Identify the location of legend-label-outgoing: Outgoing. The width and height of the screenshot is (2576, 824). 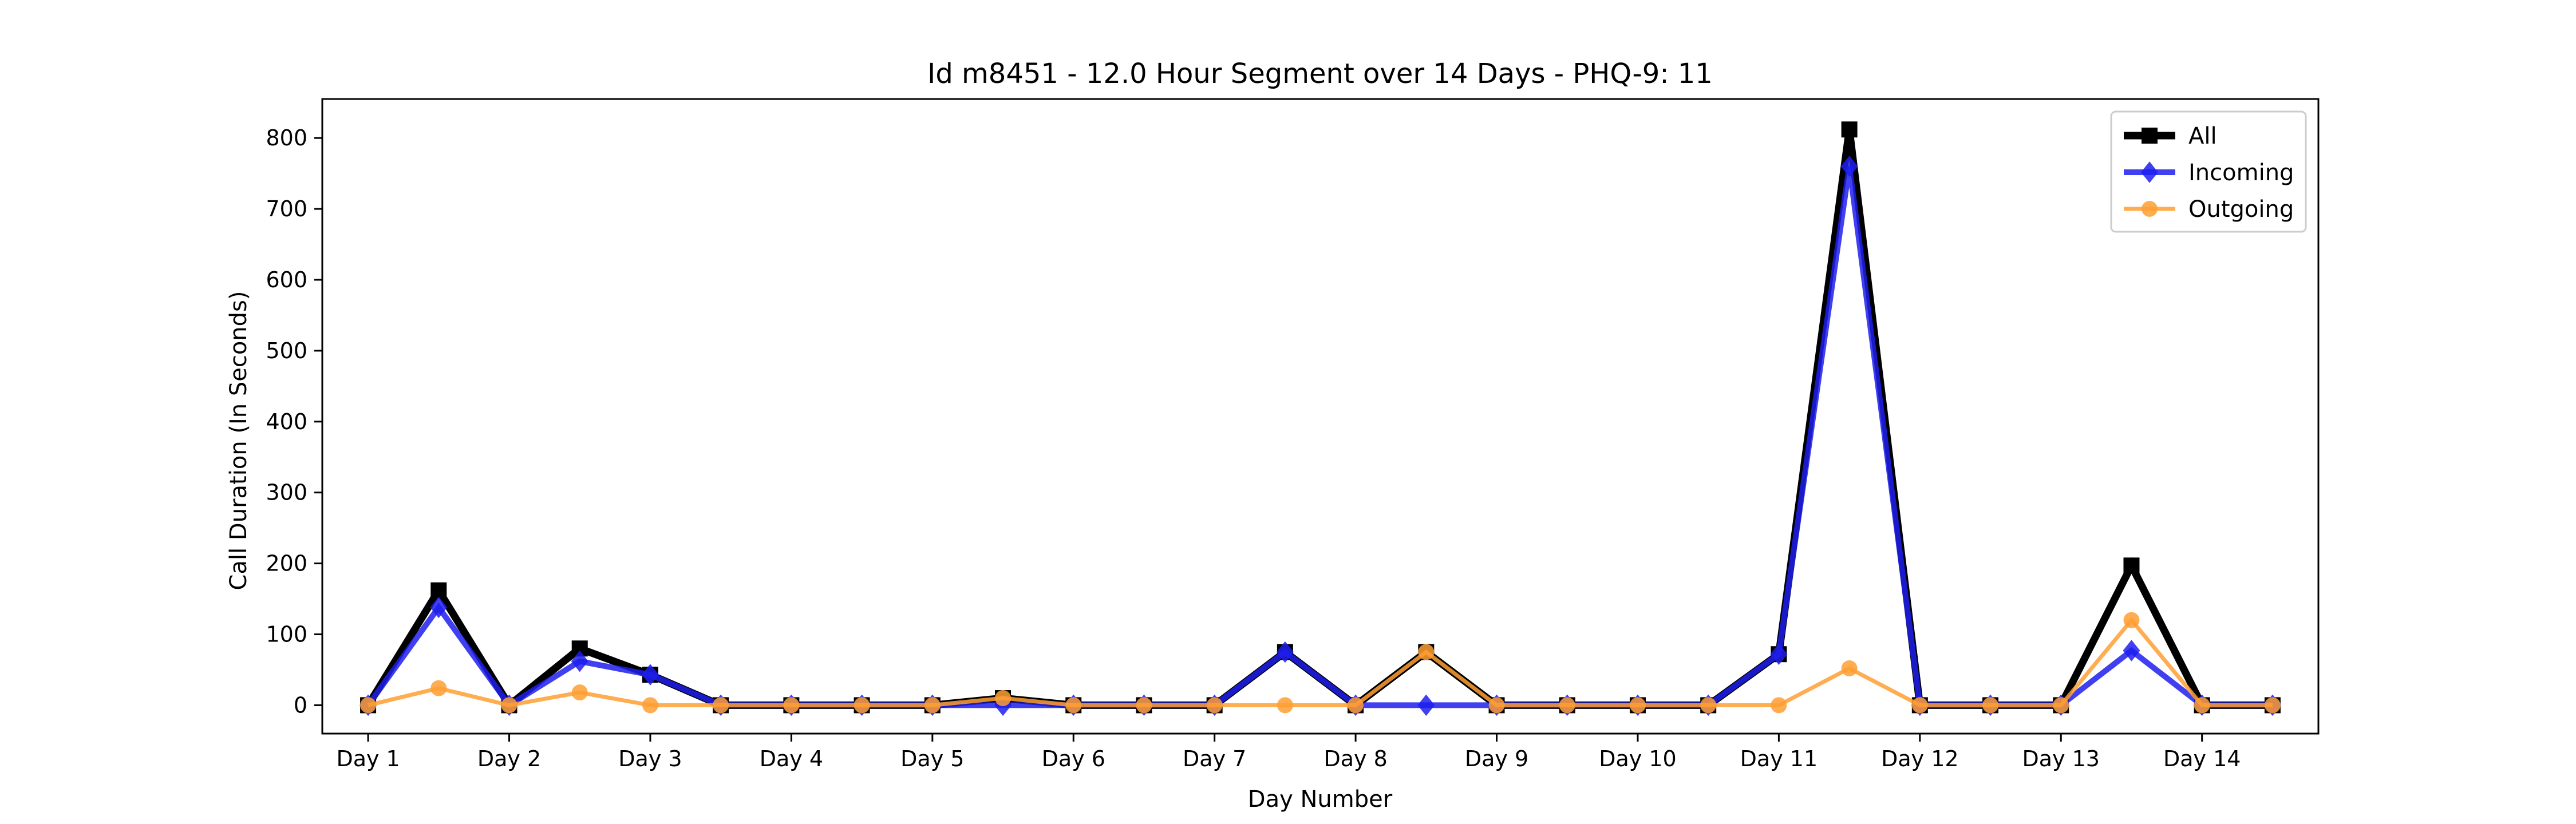
(2241, 209).